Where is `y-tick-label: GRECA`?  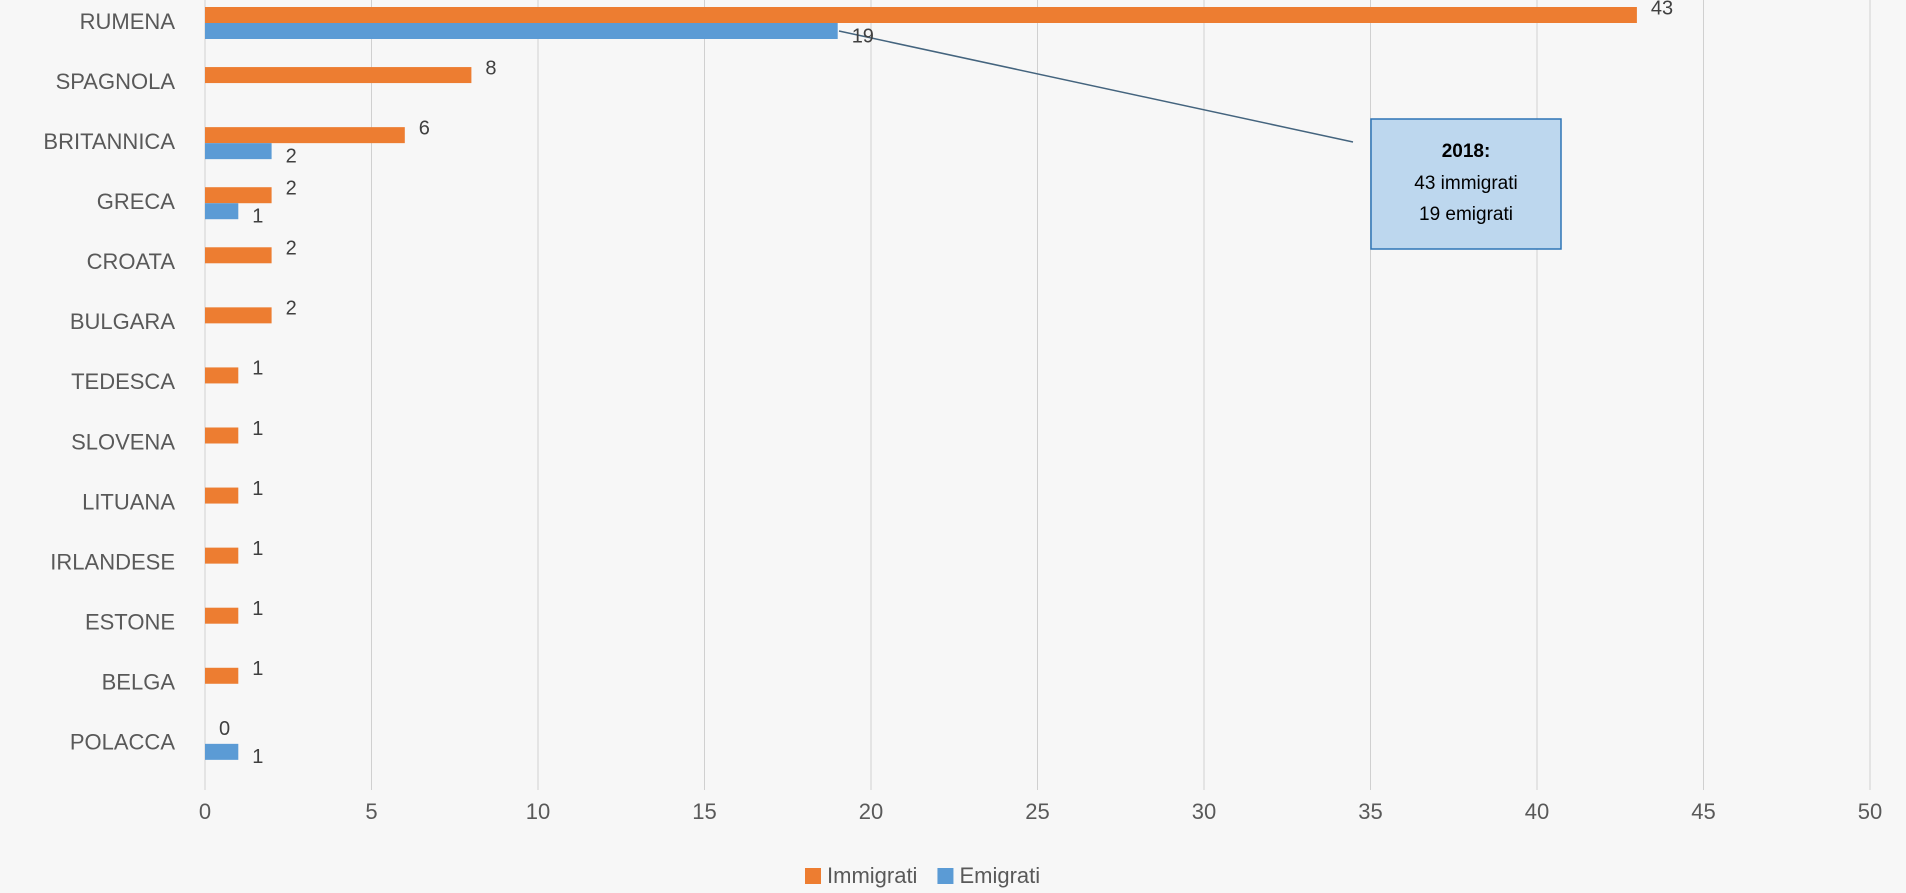
y-tick-label: GRECA is located at coordinates (136, 201).